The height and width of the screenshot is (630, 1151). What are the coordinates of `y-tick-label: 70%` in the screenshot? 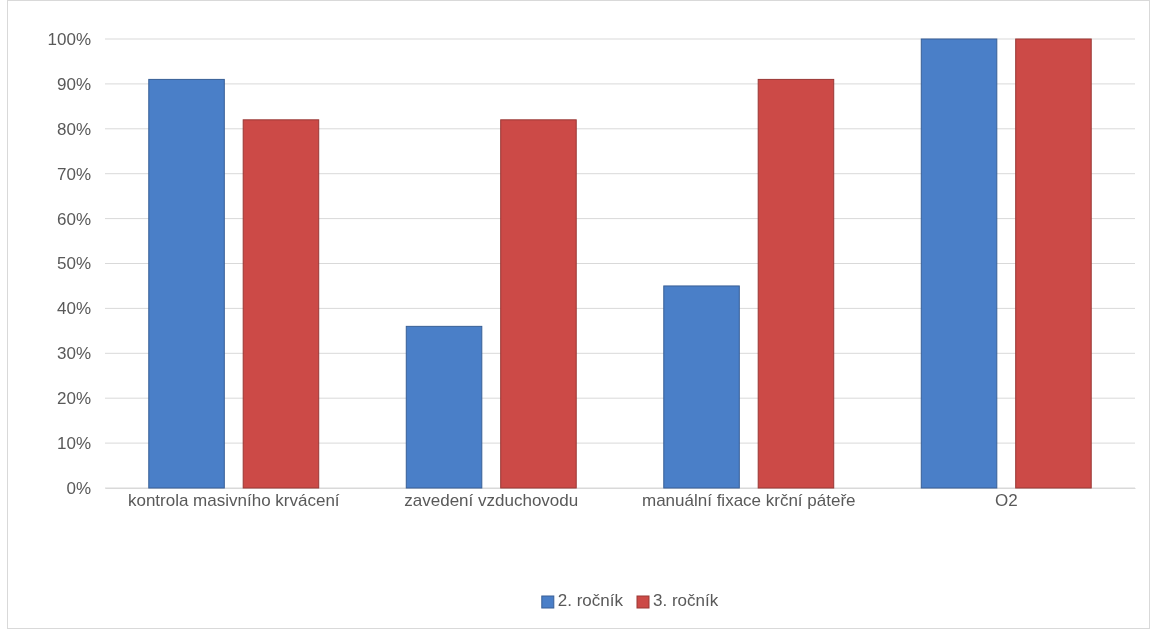 It's located at (73, 174).